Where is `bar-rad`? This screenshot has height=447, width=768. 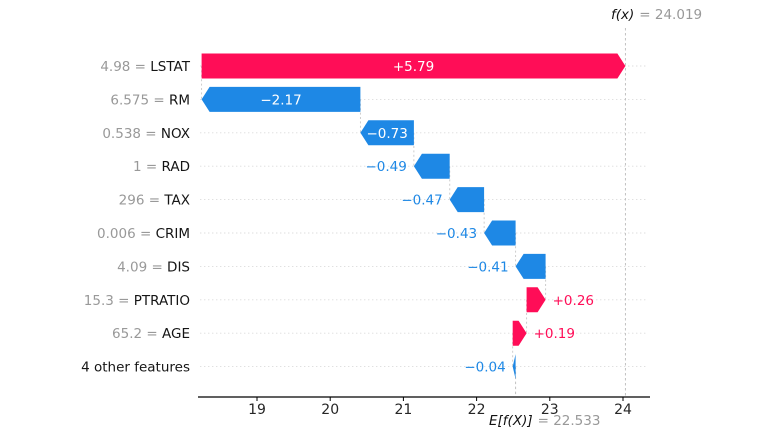 bar-rad is located at coordinates (431, 166).